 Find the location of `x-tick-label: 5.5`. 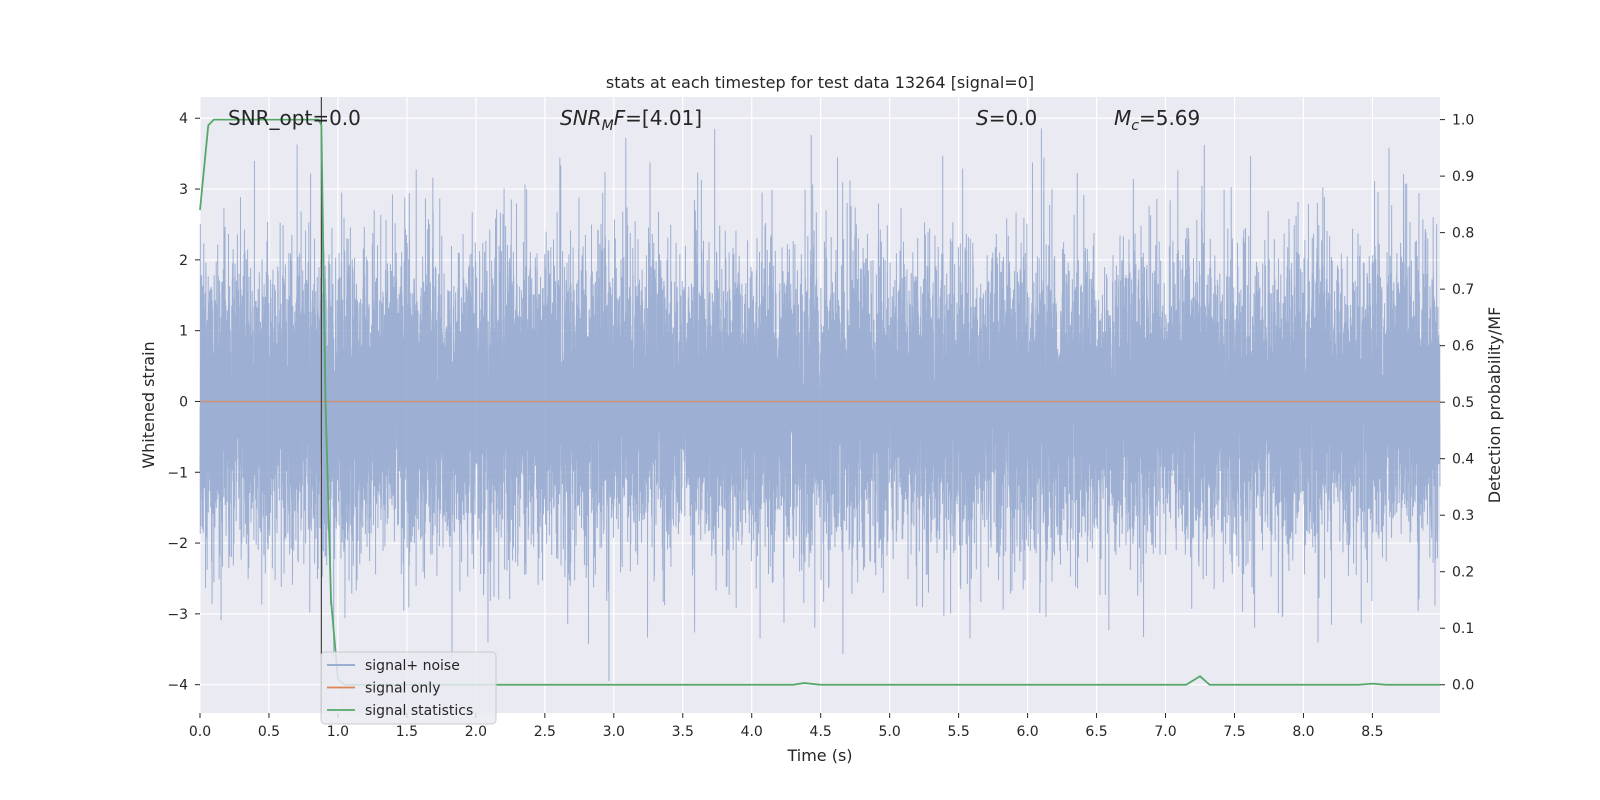

x-tick-label: 5.5 is located at coordinates (958, 732).